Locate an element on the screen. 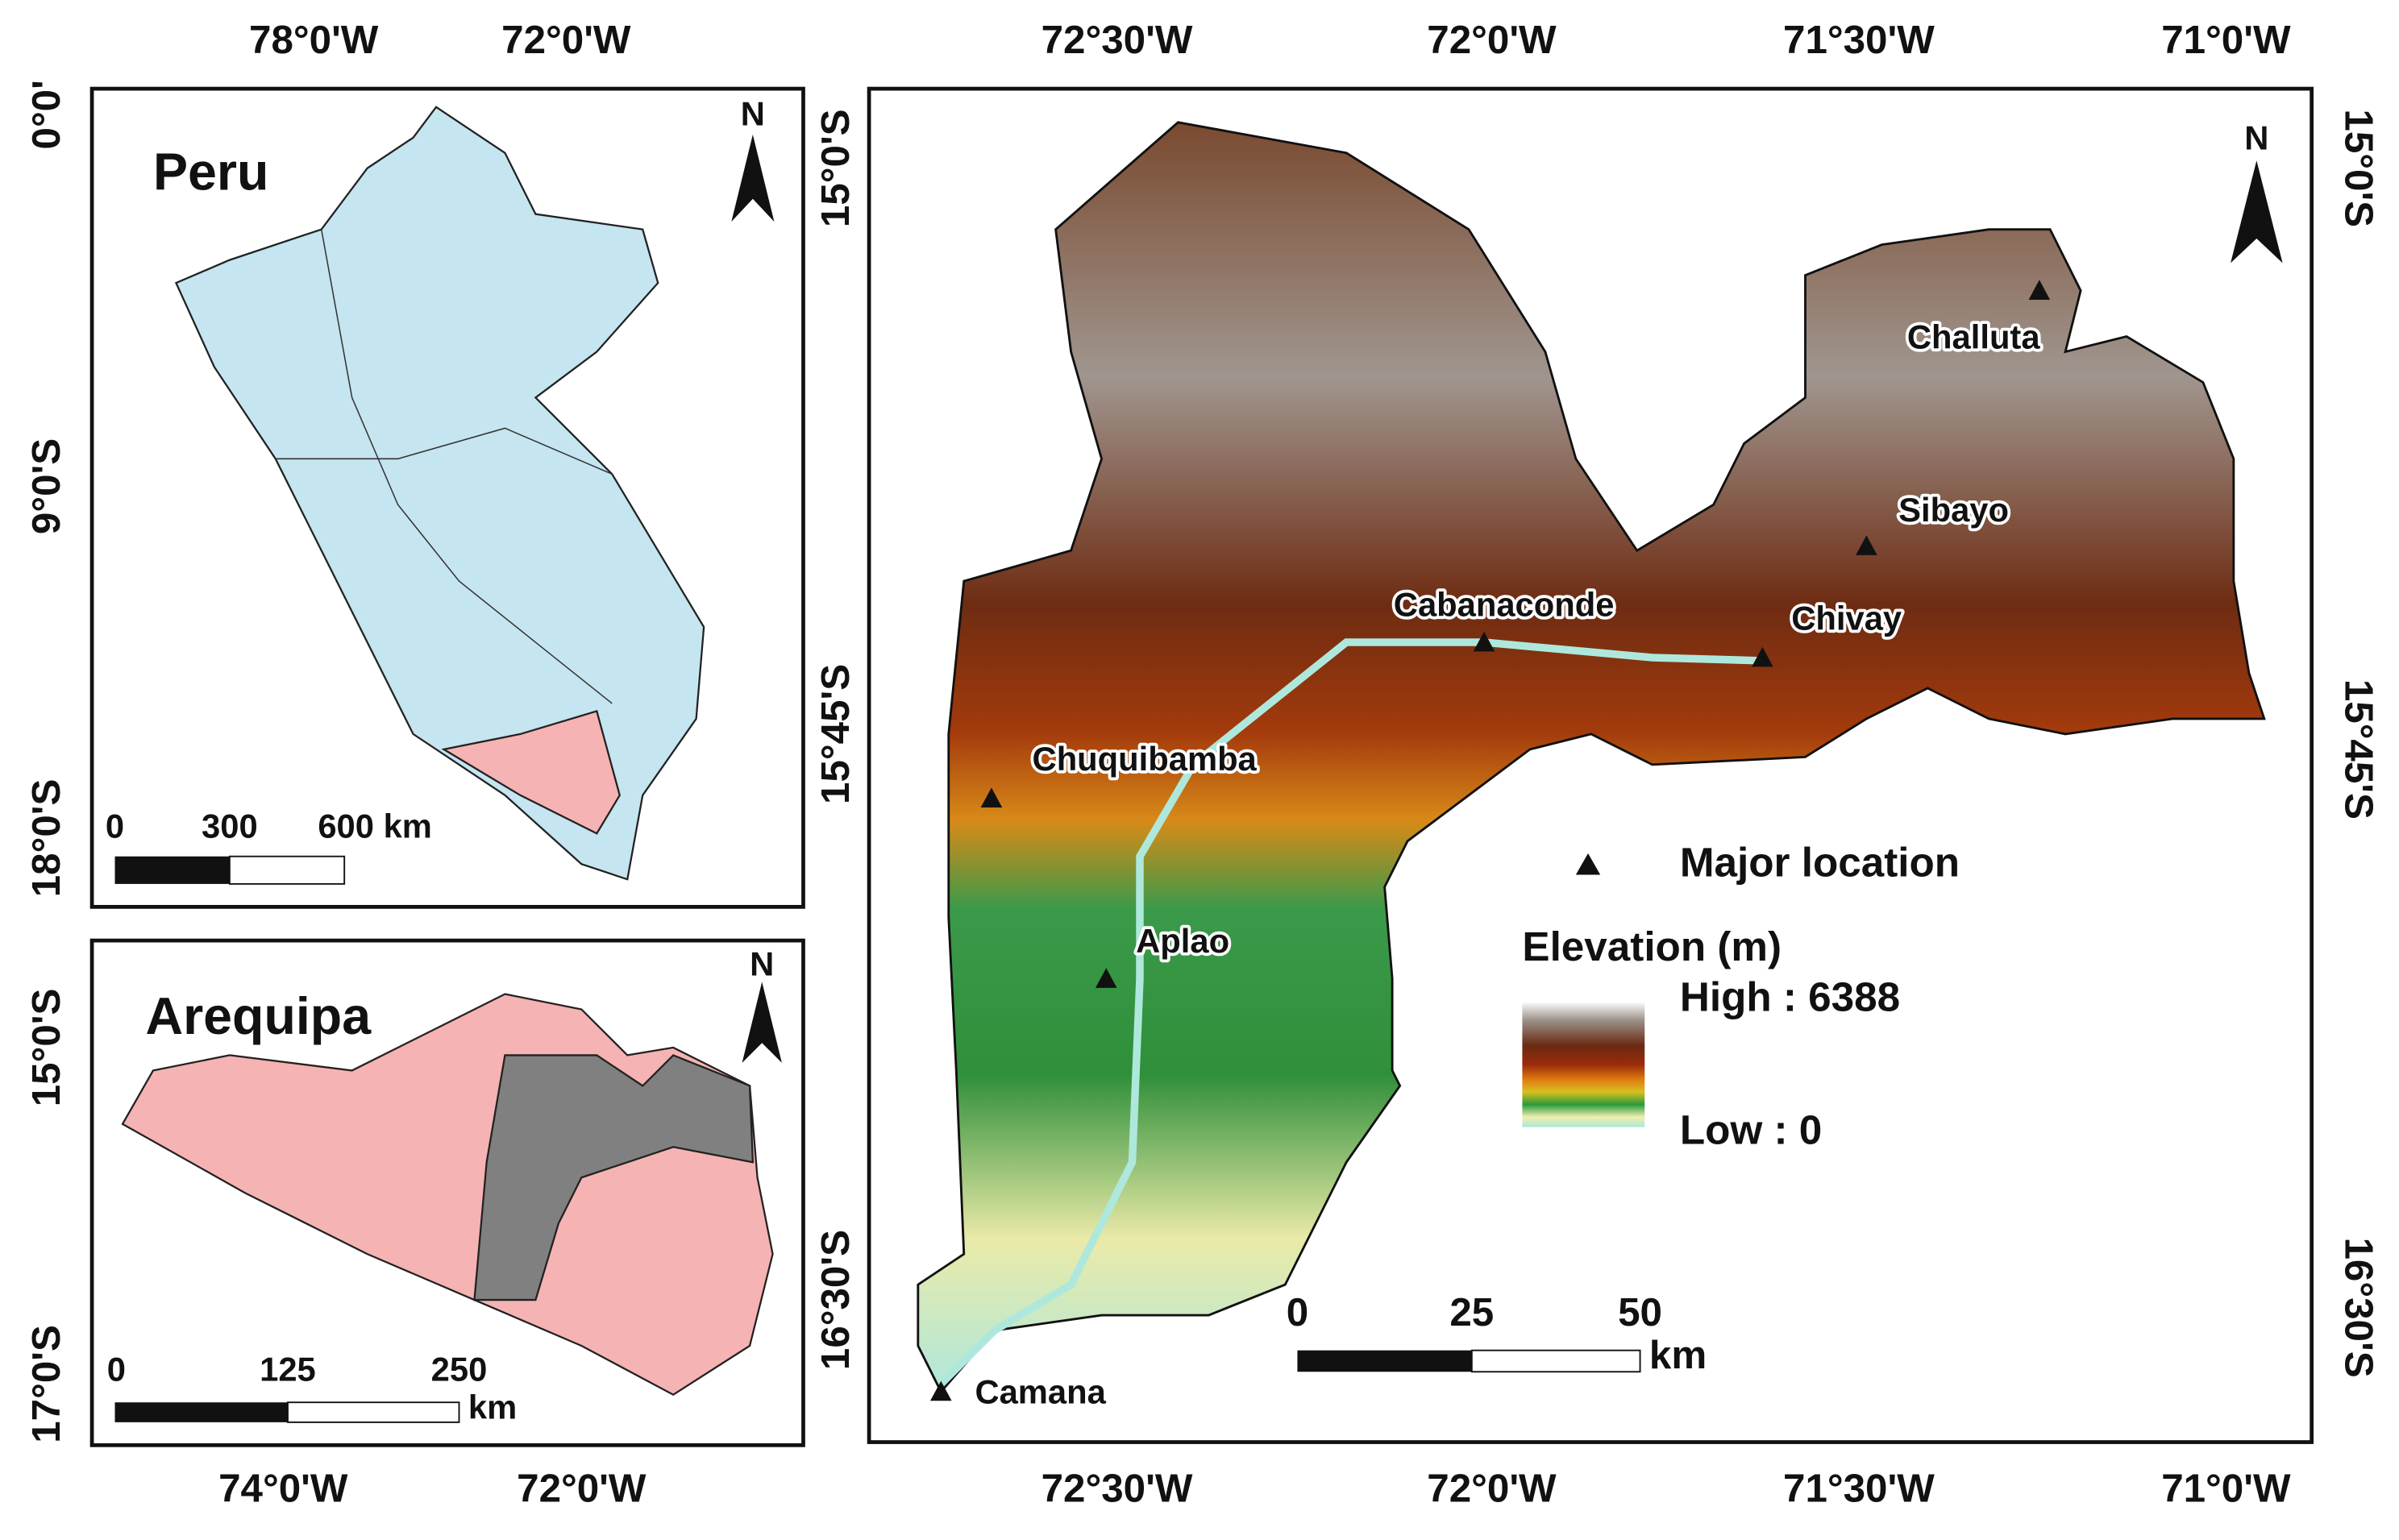  legend-marker is located at coordinates (1588, 864).